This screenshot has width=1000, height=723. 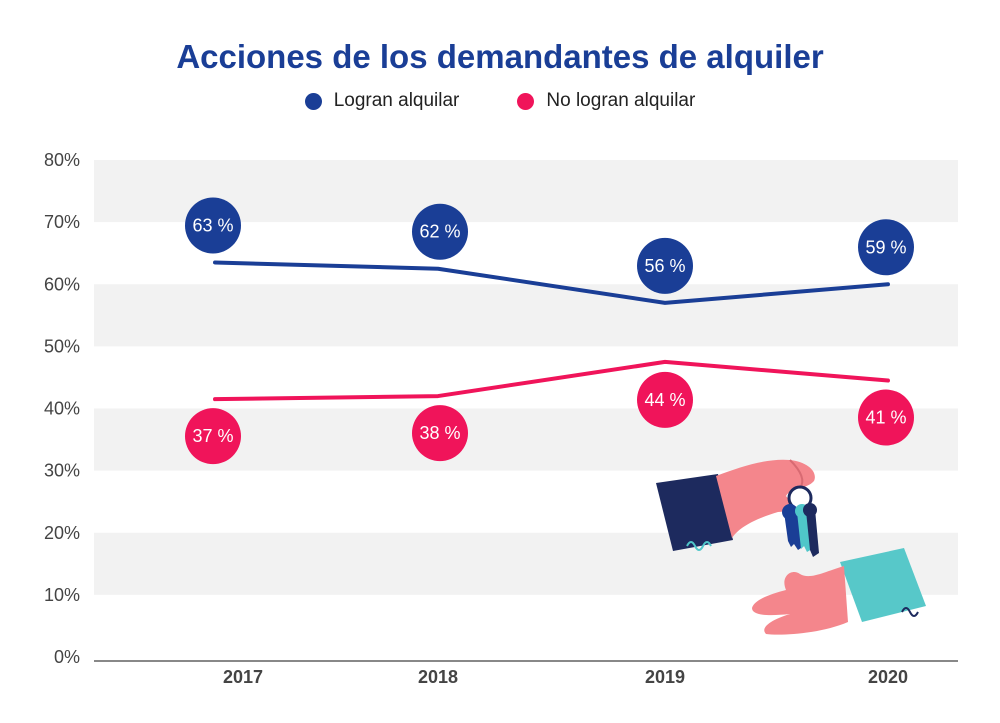 What do you see at coordinates (800, 600) in the screenshot?
I see `lower-hand` at bounding box center [800, 600].